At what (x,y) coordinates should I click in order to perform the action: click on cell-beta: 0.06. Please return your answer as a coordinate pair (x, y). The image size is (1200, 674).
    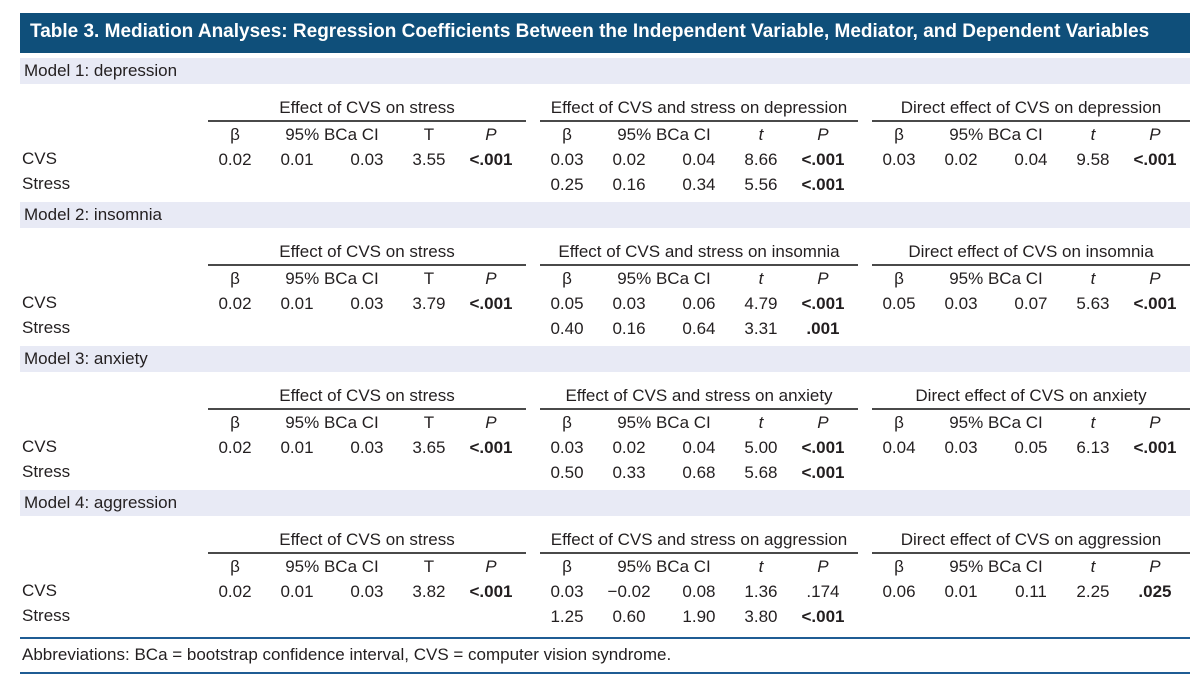
    Looking at the image, I should click on (899, 592).